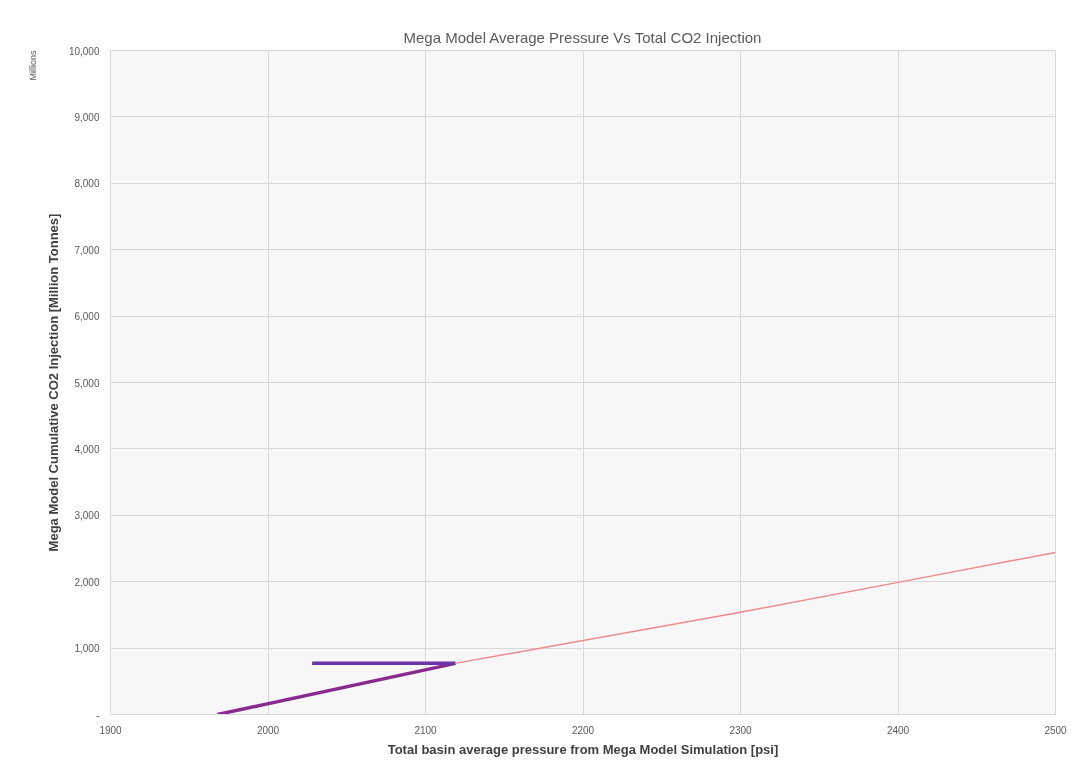  I want to click on y-tick-label: 7,000, so click(87, 250).